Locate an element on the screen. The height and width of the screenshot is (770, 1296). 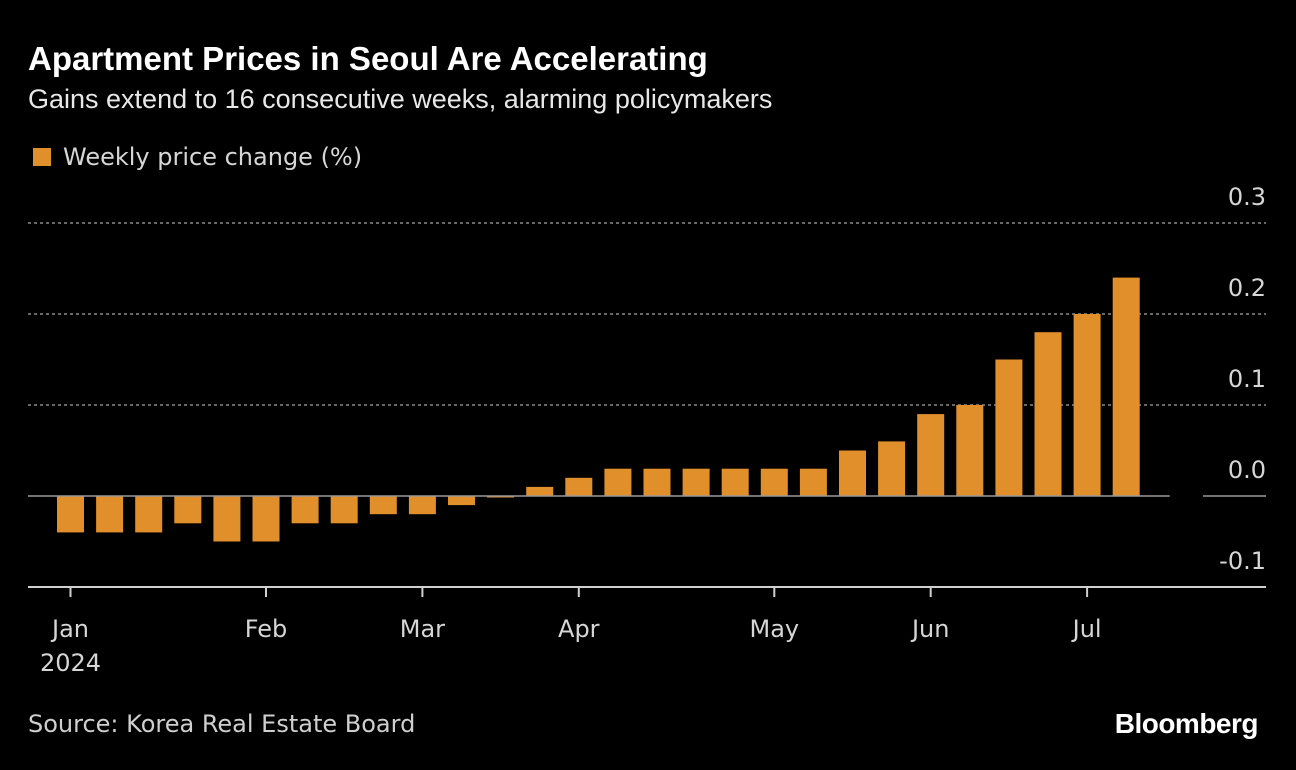
x-tick-label: Mar is located at coordinates (422, 629).